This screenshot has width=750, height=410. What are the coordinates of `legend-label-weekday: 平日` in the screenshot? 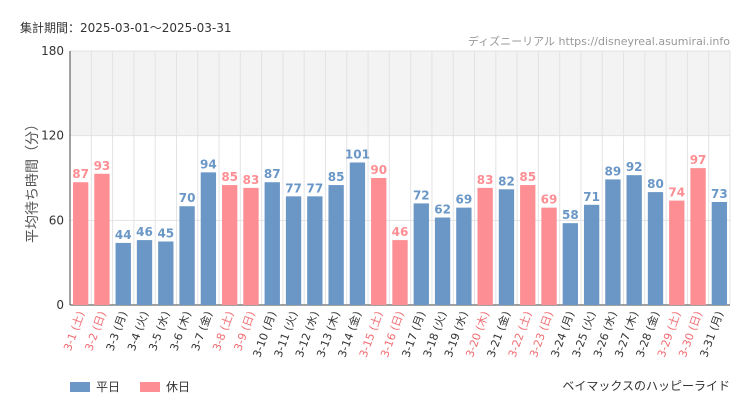 It's located at (108, 387).